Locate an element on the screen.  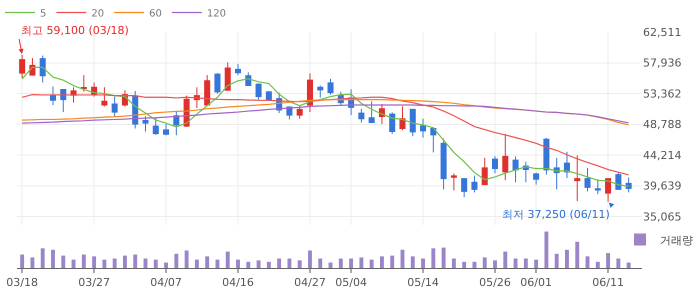
y-tick-label: 35,065 is located at coordinates (662, 217).